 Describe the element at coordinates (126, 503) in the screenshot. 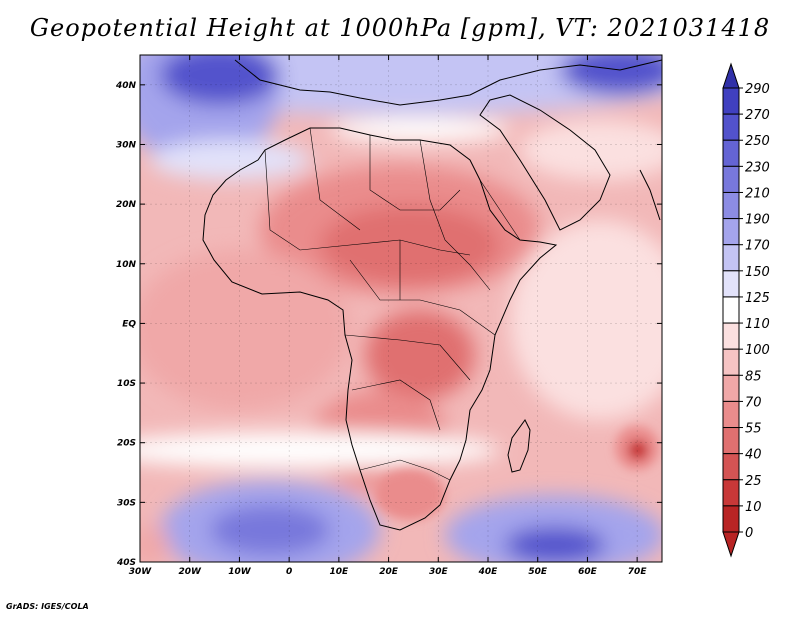

I see `lat-tick-label: 30S` at that location.